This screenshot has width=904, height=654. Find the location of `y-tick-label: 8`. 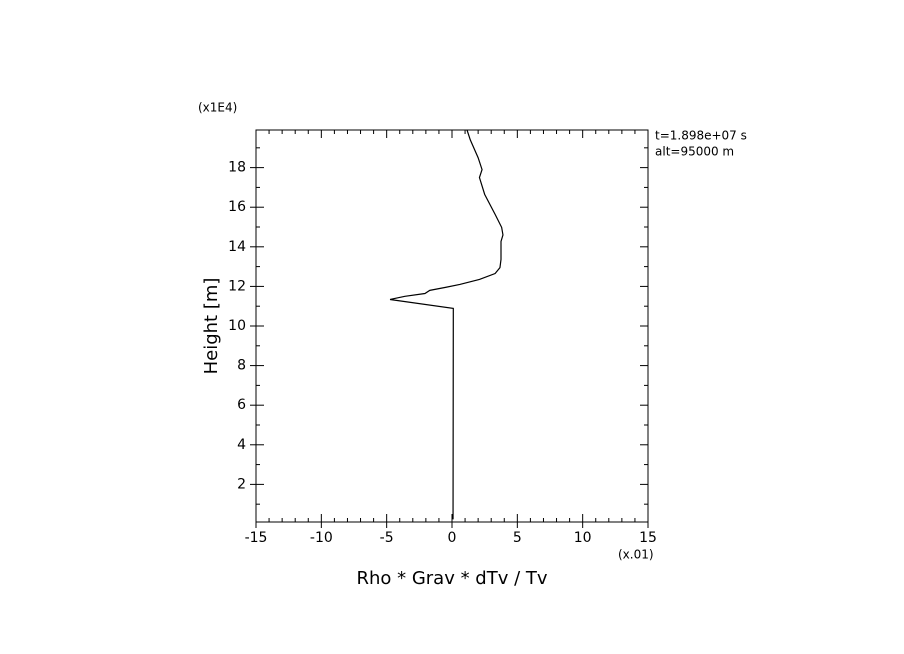

y-tick-label: 8 is located at coordinates (241, 366).